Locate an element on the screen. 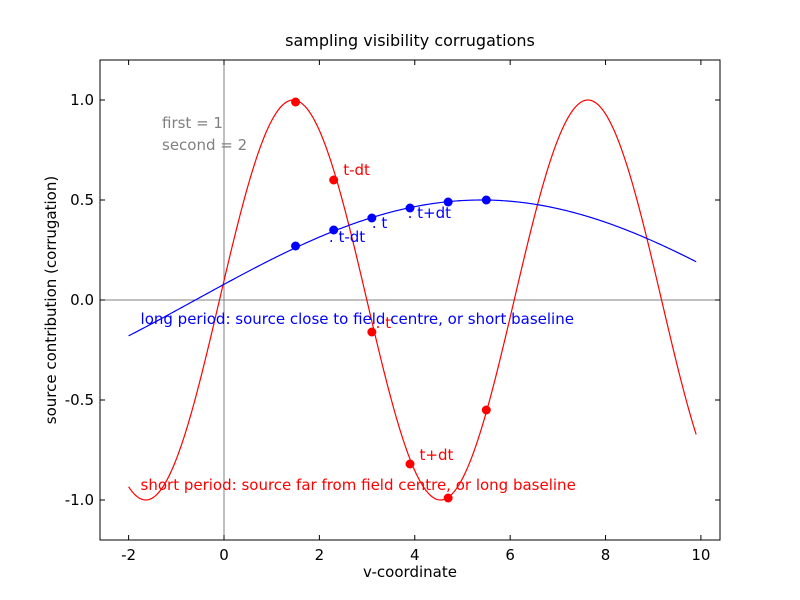 The image size is (800, 600). y-axis-label: source contribution (corrugation) is located at coordinates (51, 300).